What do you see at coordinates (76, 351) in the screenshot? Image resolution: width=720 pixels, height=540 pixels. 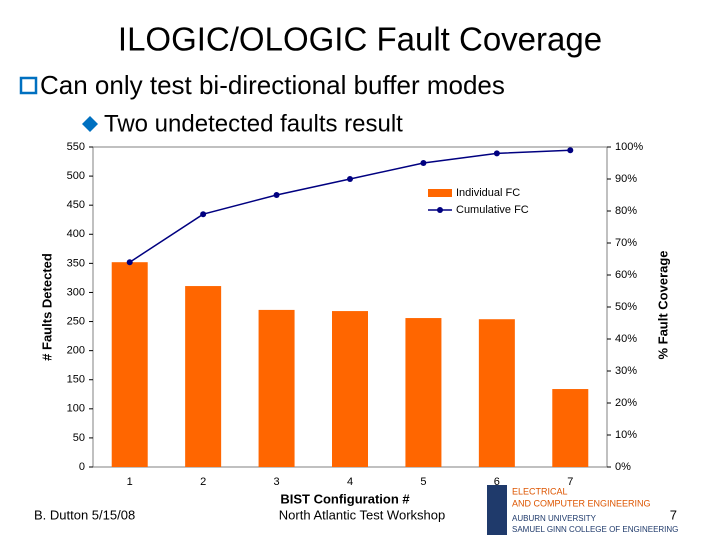 I see `y-tick-label: 200` at bounding box center [76, 351].